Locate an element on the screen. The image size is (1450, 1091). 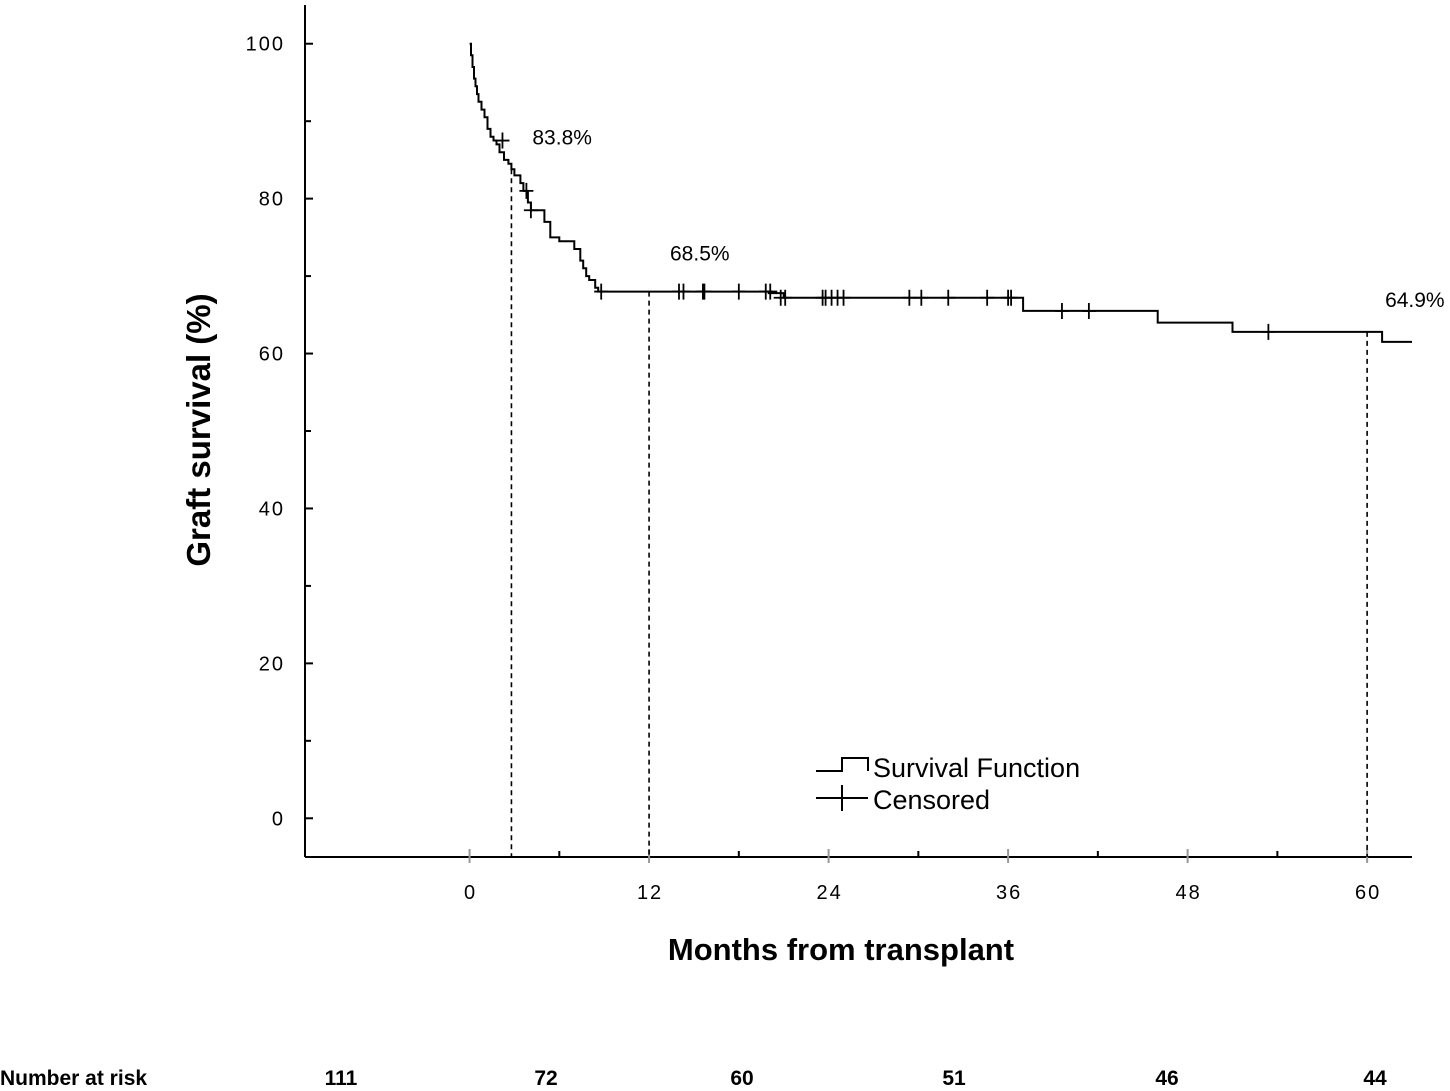
number-at-risk-value: 60 is located at coordinates (741, 1078).